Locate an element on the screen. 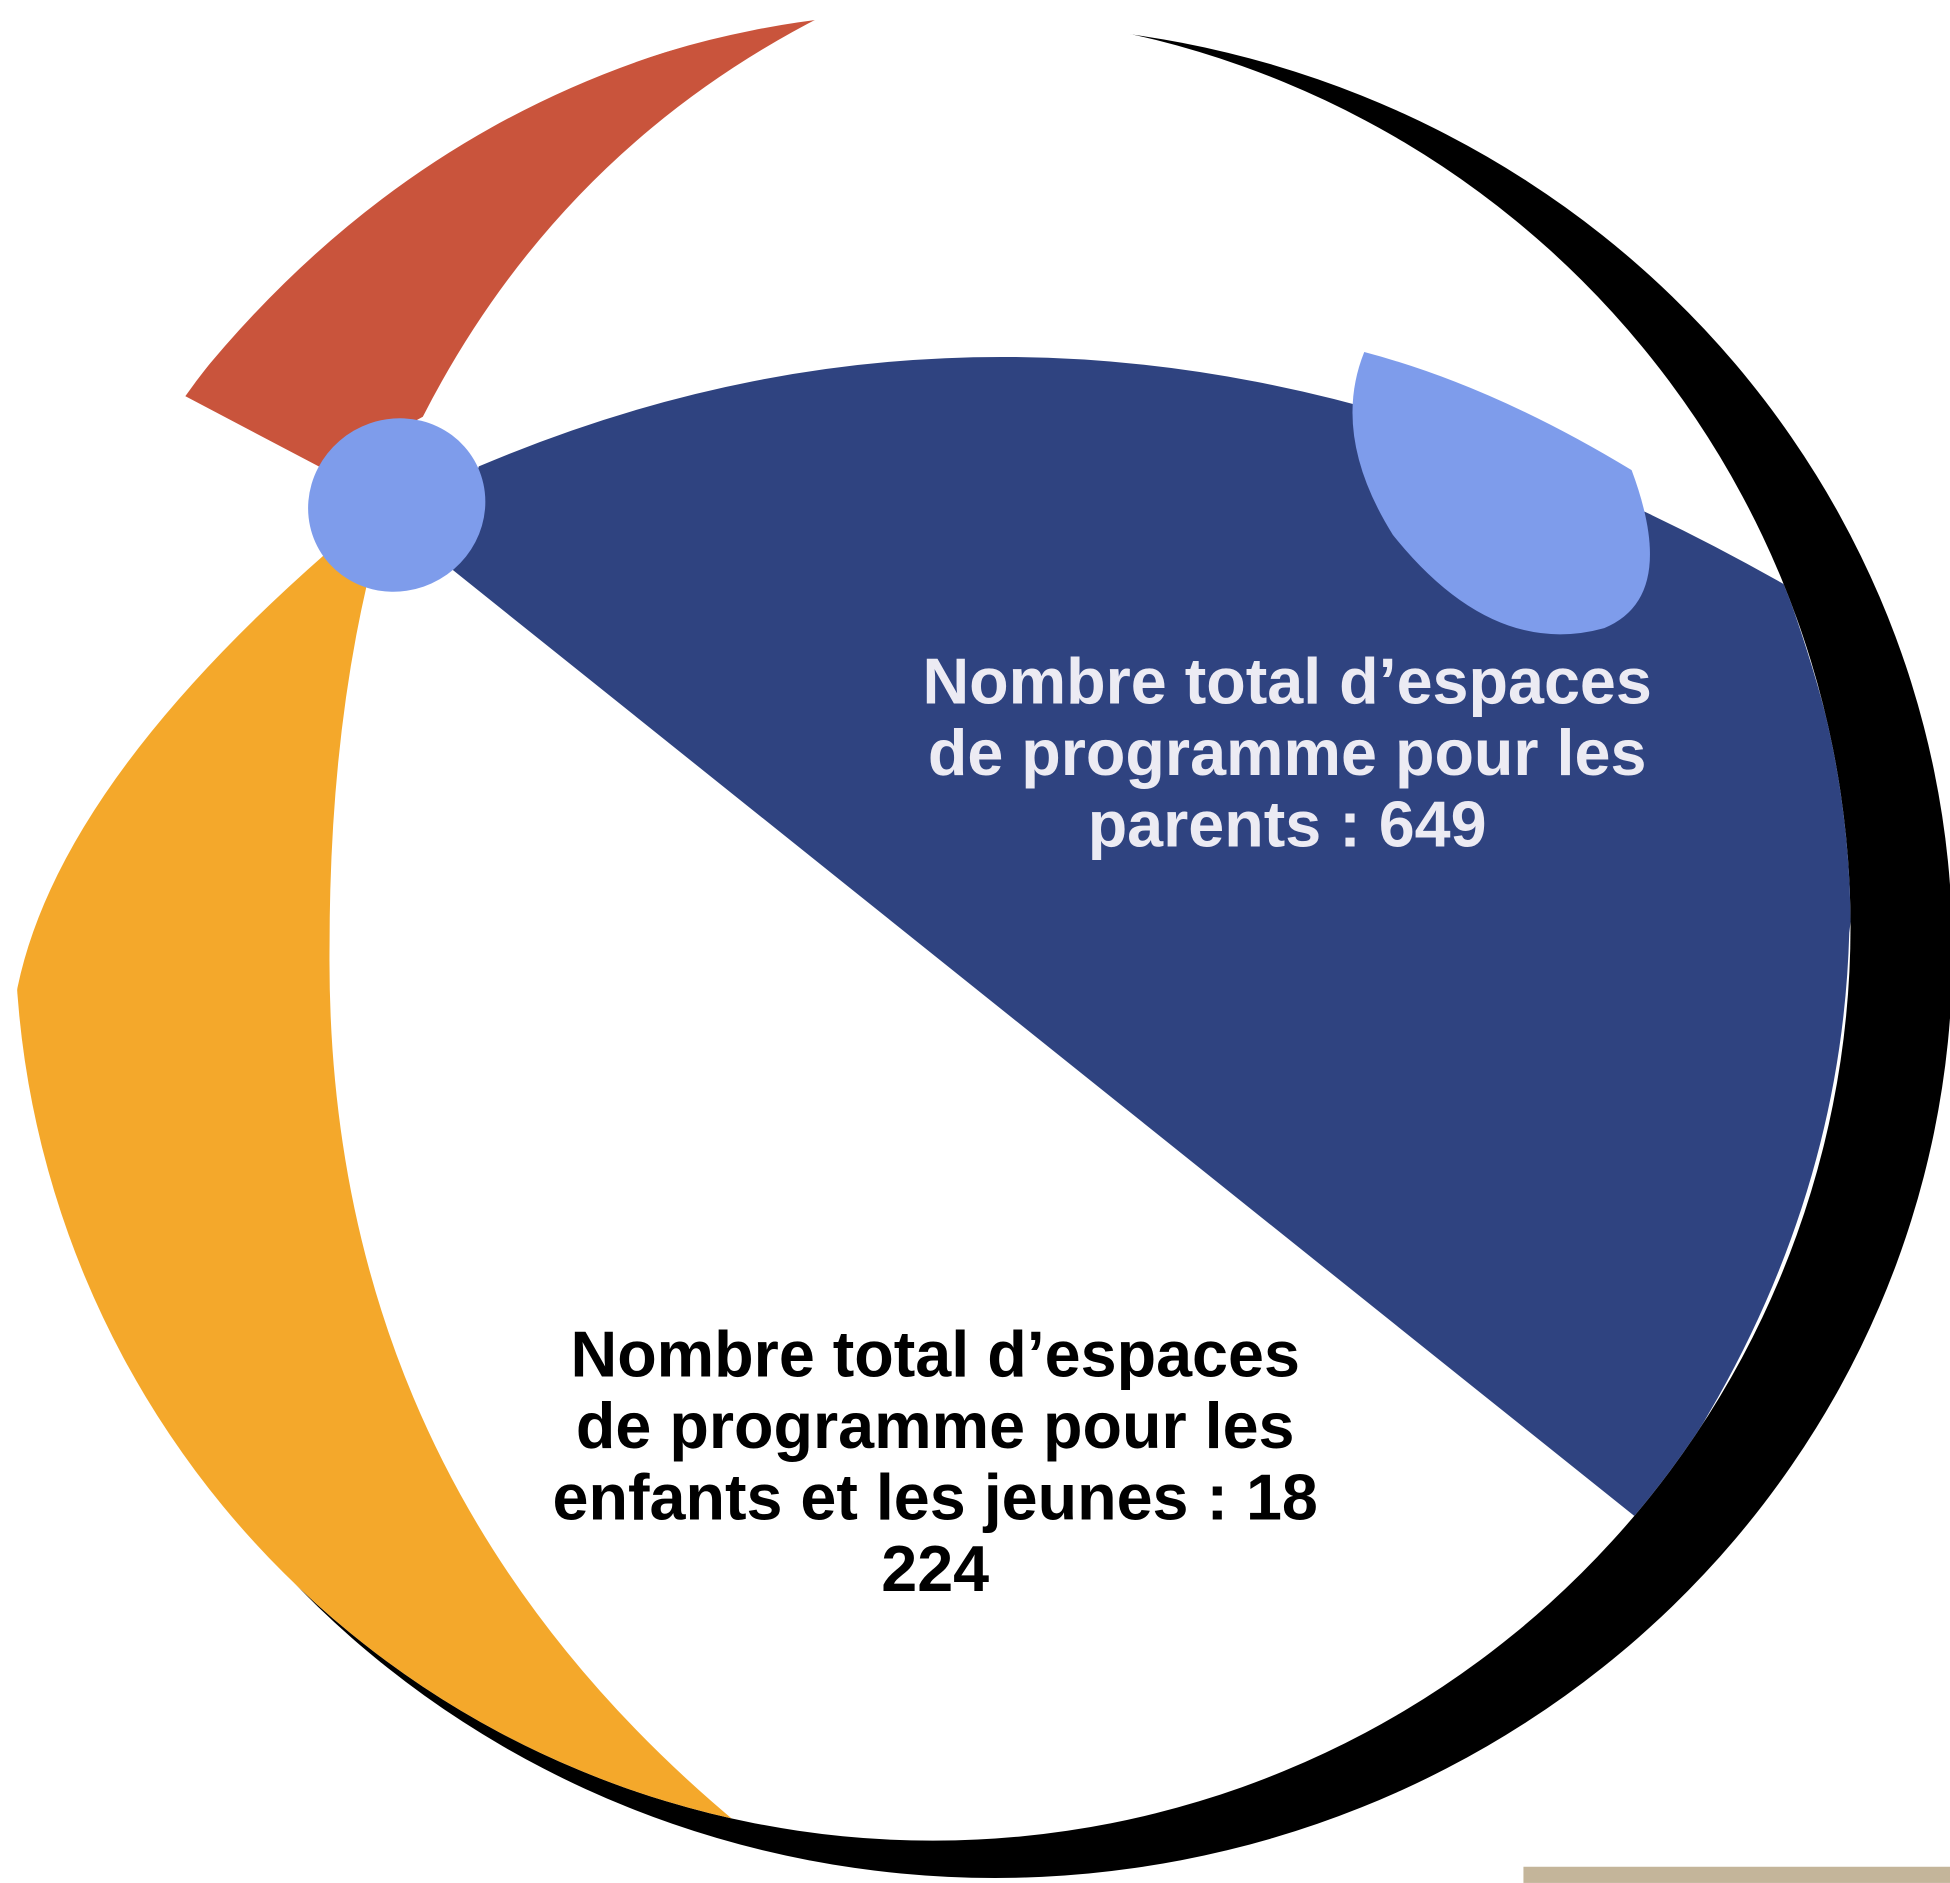 Image resolution: width=1950 pixels, height=1883 pixels. bottom-bar is located at coordinates (1736, 1874).